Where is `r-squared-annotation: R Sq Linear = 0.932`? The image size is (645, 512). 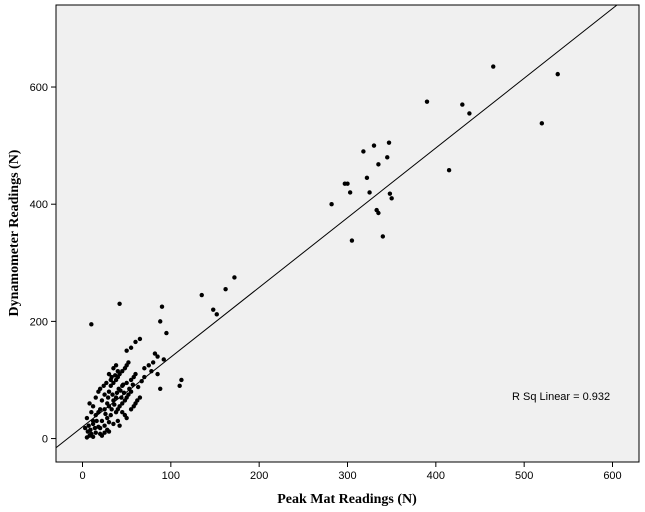 r-squared-annotation: R Sq Linear = 0.932 is located at coordinates (561, 397).